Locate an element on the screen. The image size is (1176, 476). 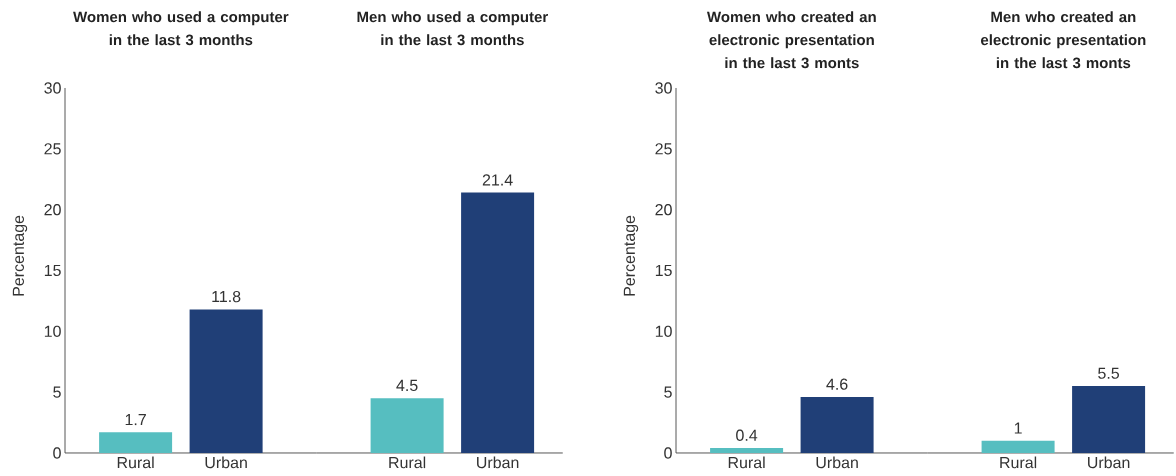
chart-title: Women who used a computer in the last 3 months is located at coordinates (181, 28).